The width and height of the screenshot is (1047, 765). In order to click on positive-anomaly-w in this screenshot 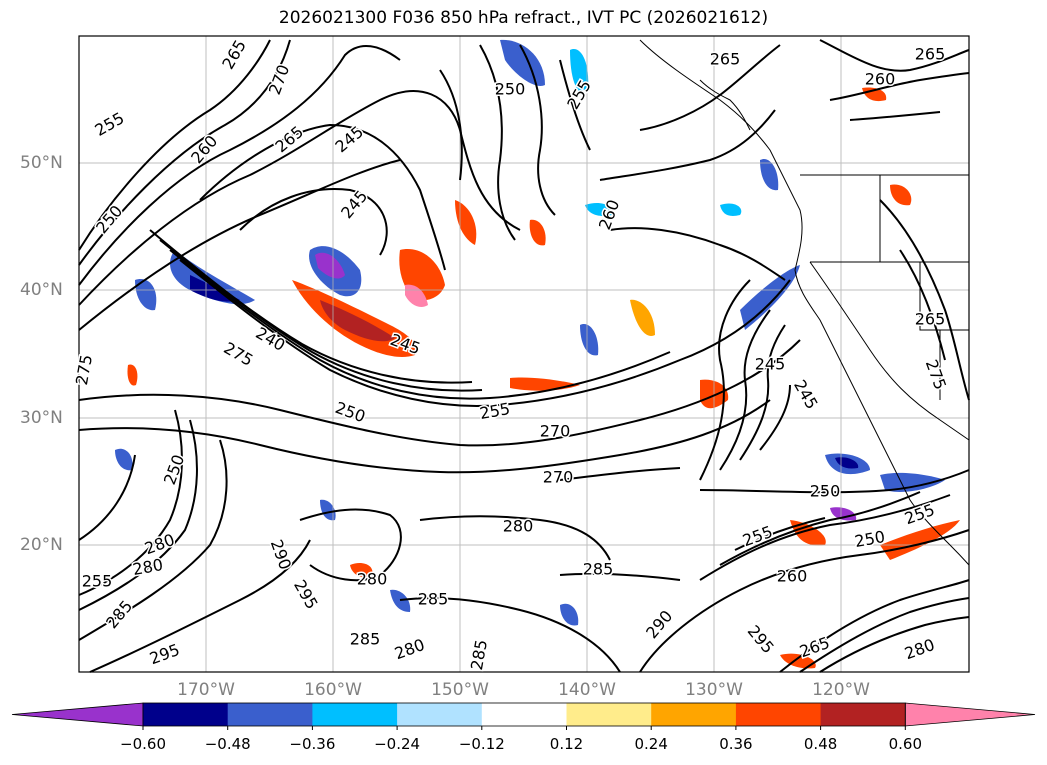, I will do `click(132, 375)`.